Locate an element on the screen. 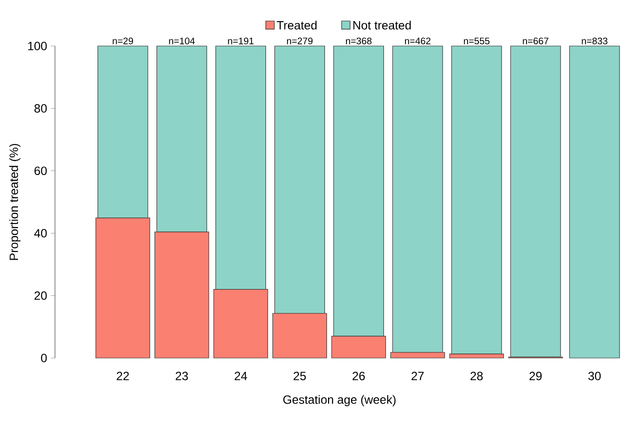 The width and height of the screenshot is (625, 424). x-tick-label: 24 is located at coordinates (241, 376).